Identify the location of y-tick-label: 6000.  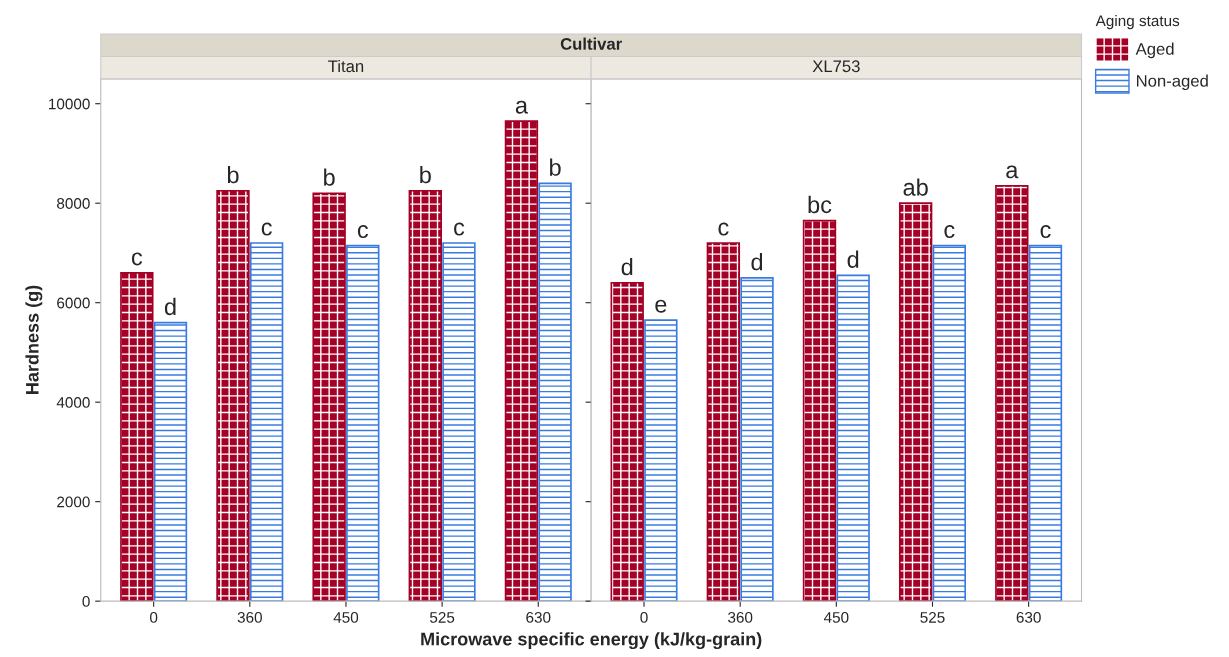
(73, 303).